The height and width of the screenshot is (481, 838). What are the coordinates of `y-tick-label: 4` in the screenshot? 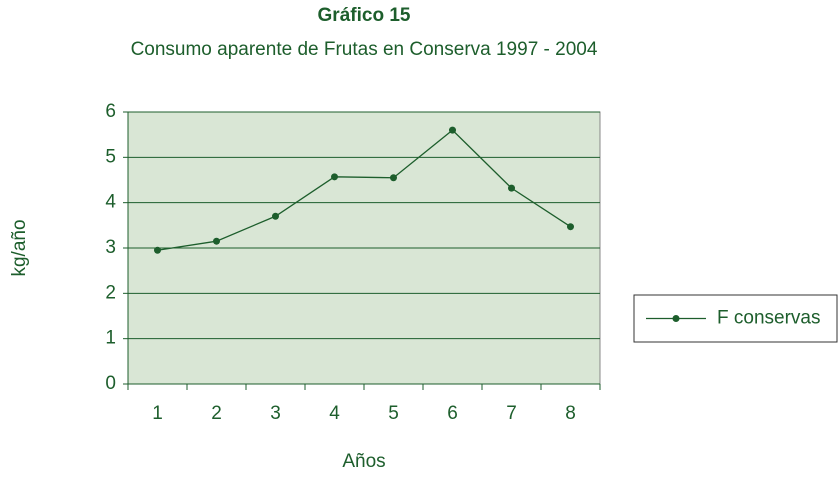 It's located at (110, 202).